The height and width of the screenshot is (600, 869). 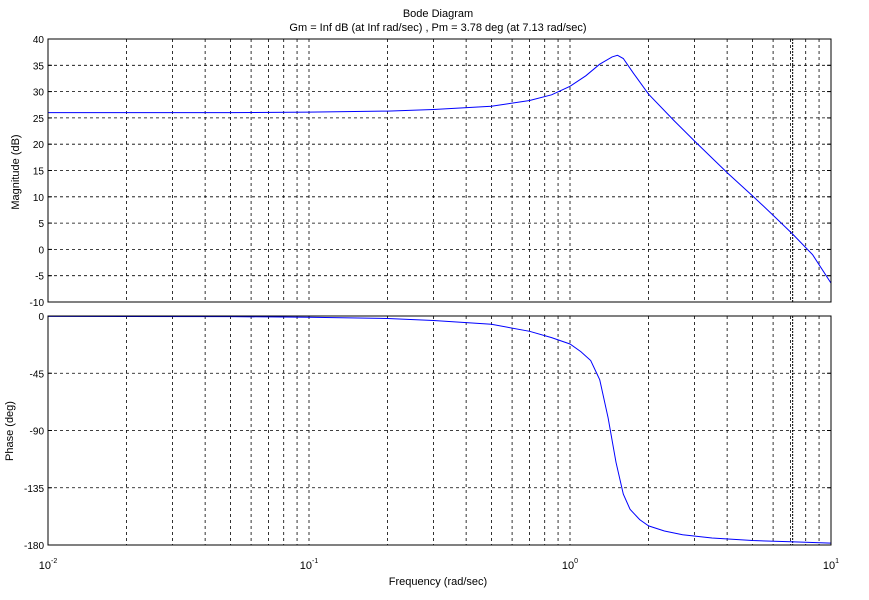 I want to click on mag-y-tick-label: -5, so click(x=39, y=277).